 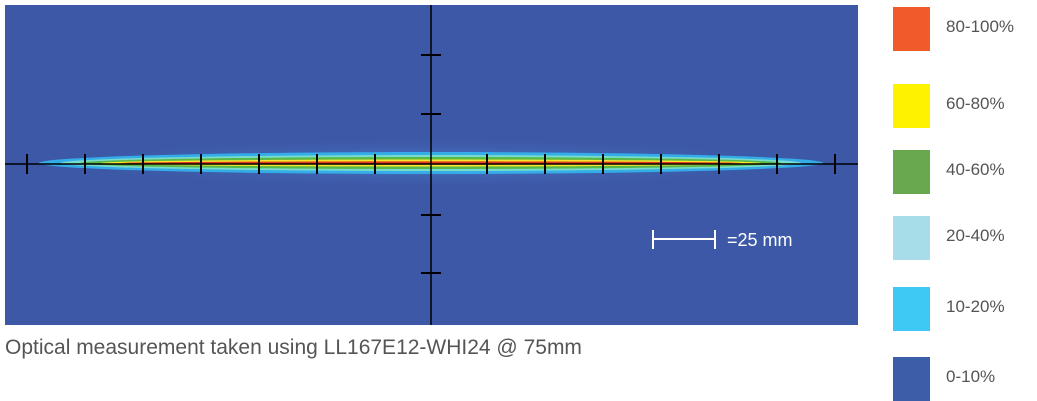 I want to click on legend-label: 20-40%, so click(x=975, y=235).